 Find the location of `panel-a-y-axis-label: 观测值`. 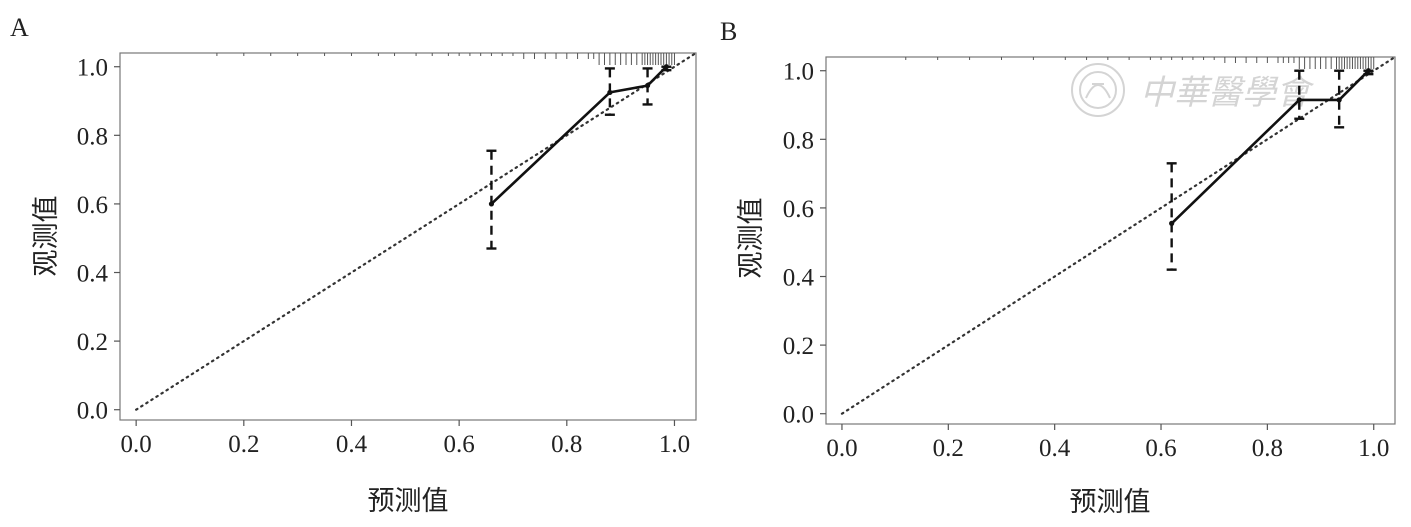

panel-a-y-axis-label: 观测值 is located at coordinates (46, 236).